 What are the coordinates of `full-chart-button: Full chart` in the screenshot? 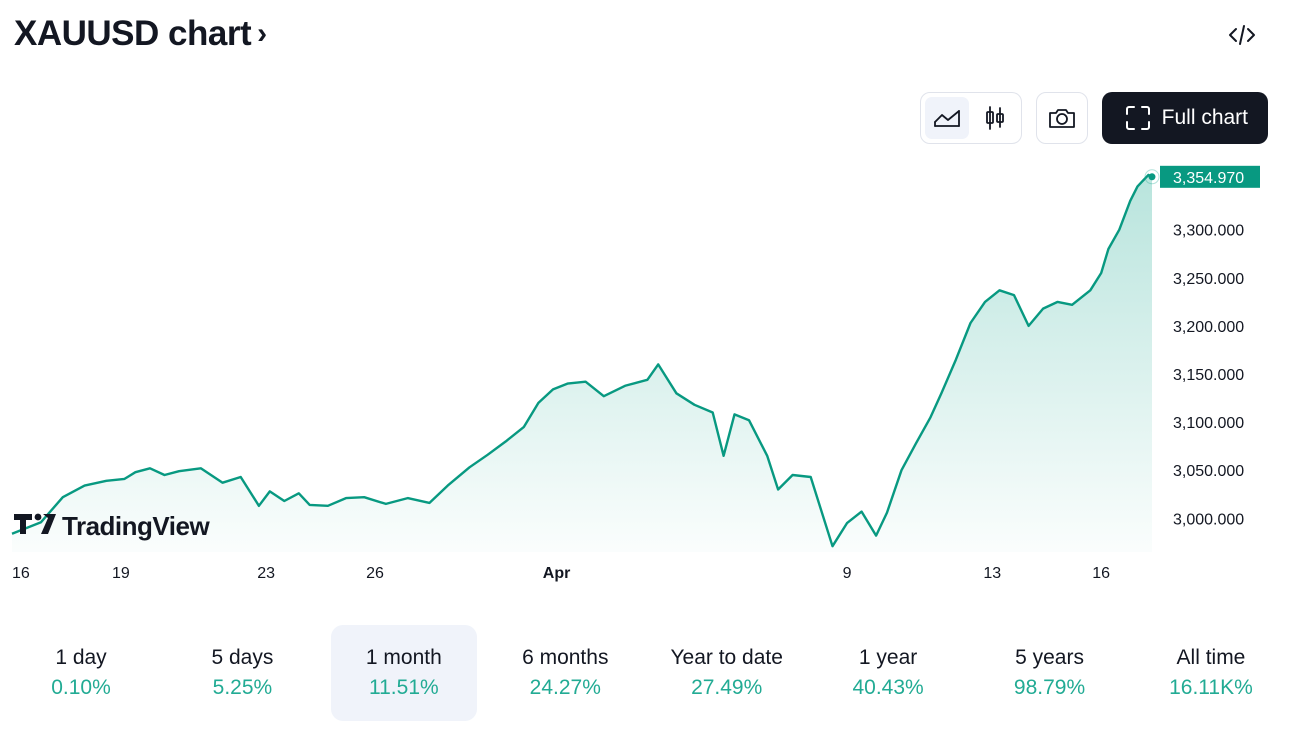 It's located at (1184, 118).